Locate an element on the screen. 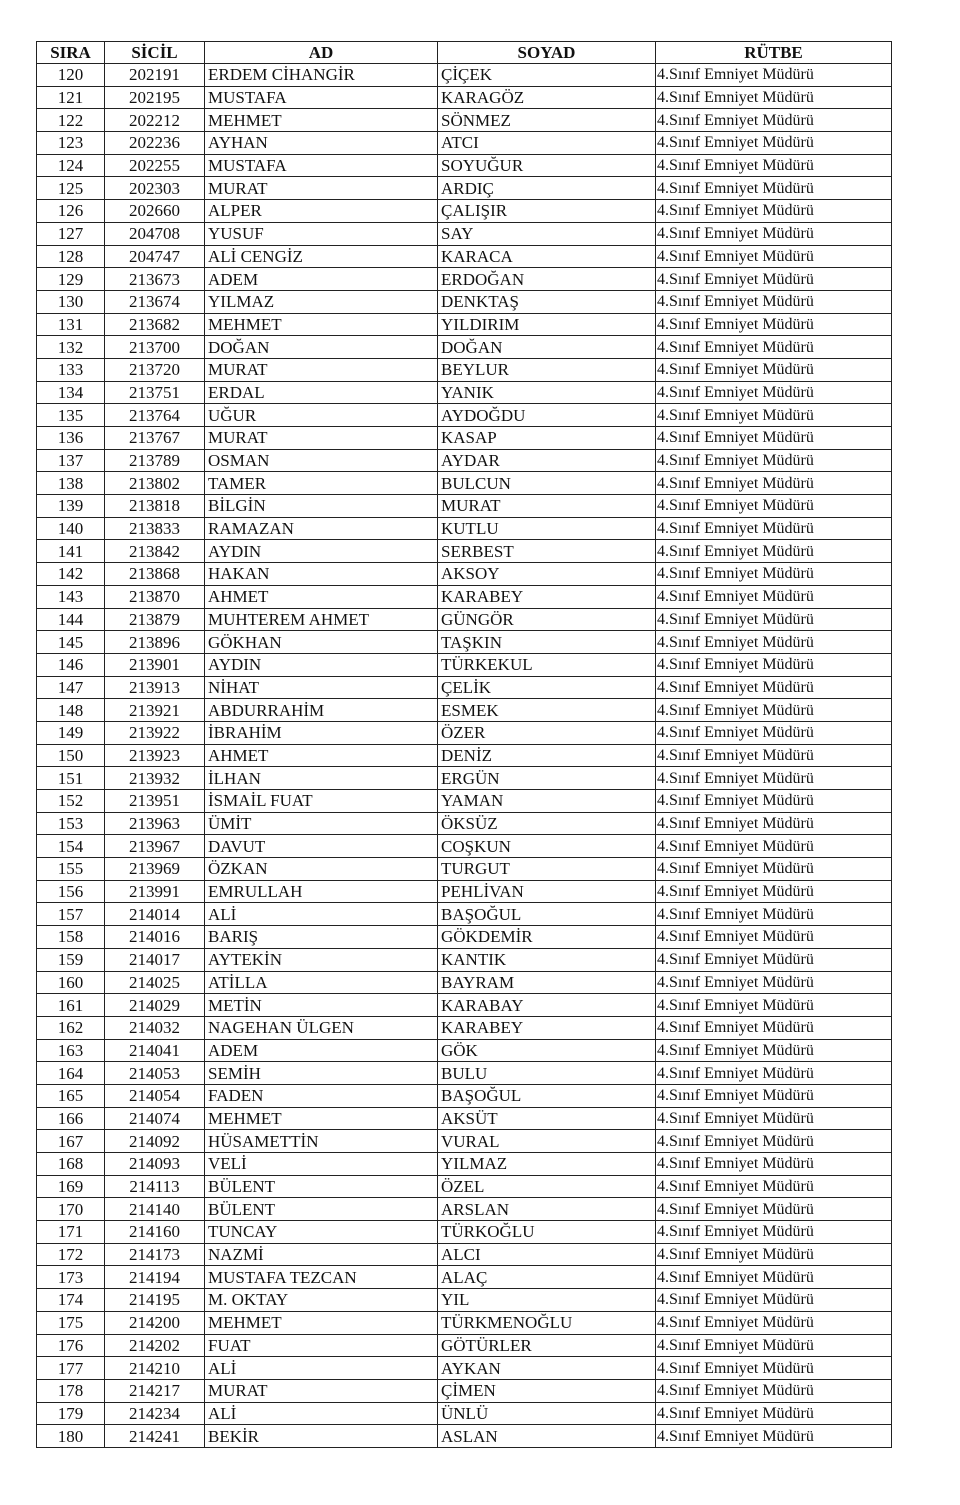 The width and height of the screenshot is (960, 1505). cell-sicil: 202195 is located at coordinates (154, 97).